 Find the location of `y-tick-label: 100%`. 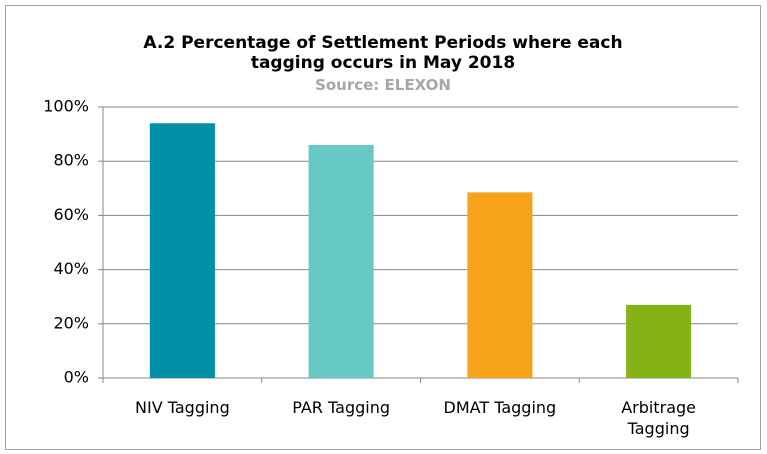

y-tick-label: 100% is located at coordinates (66, 106).